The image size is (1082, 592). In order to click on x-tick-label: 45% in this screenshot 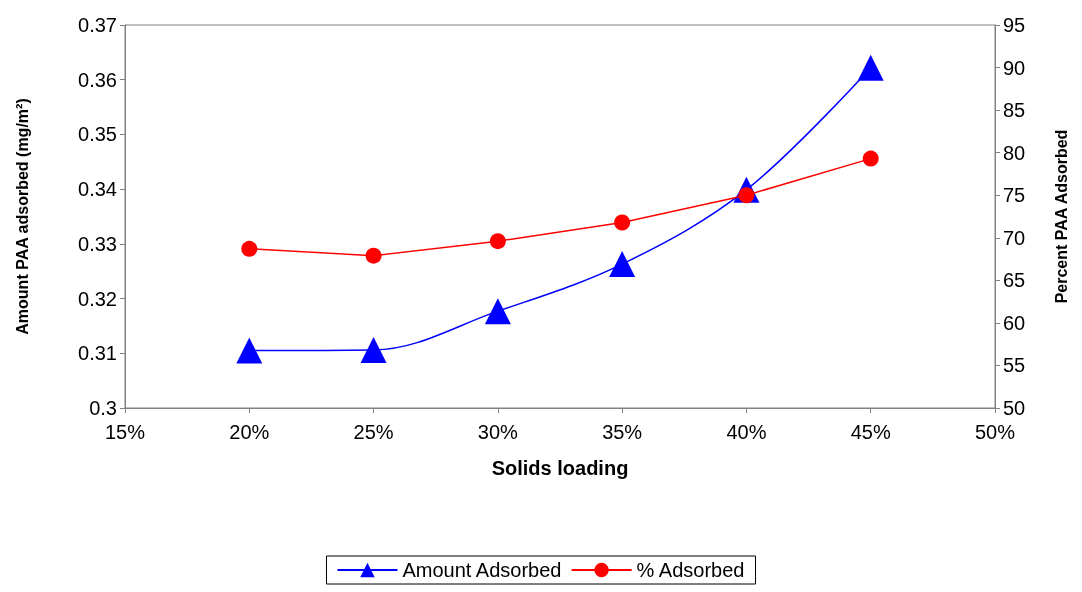, I will do `click(870, 432)`.